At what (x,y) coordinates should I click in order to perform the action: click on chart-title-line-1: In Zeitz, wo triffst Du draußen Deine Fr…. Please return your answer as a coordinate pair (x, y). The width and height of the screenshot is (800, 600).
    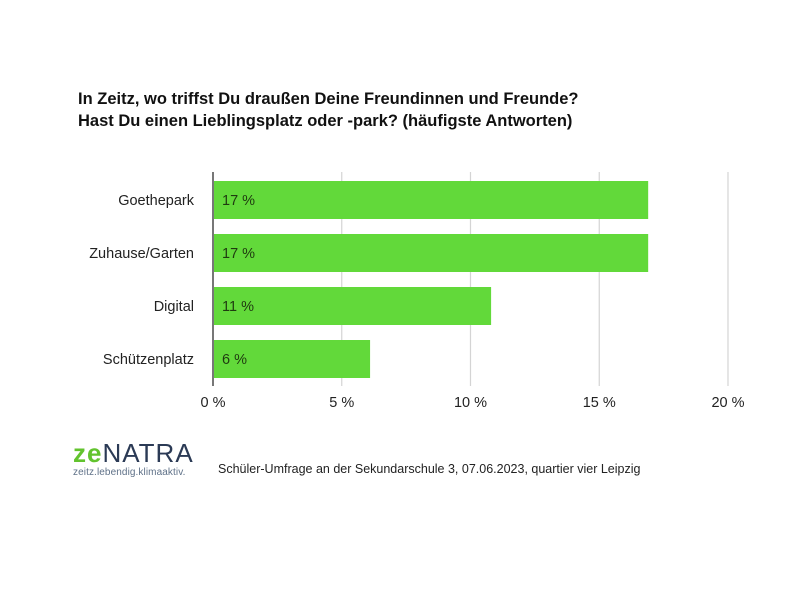
    Looking at the image, I should click on (328, 99).